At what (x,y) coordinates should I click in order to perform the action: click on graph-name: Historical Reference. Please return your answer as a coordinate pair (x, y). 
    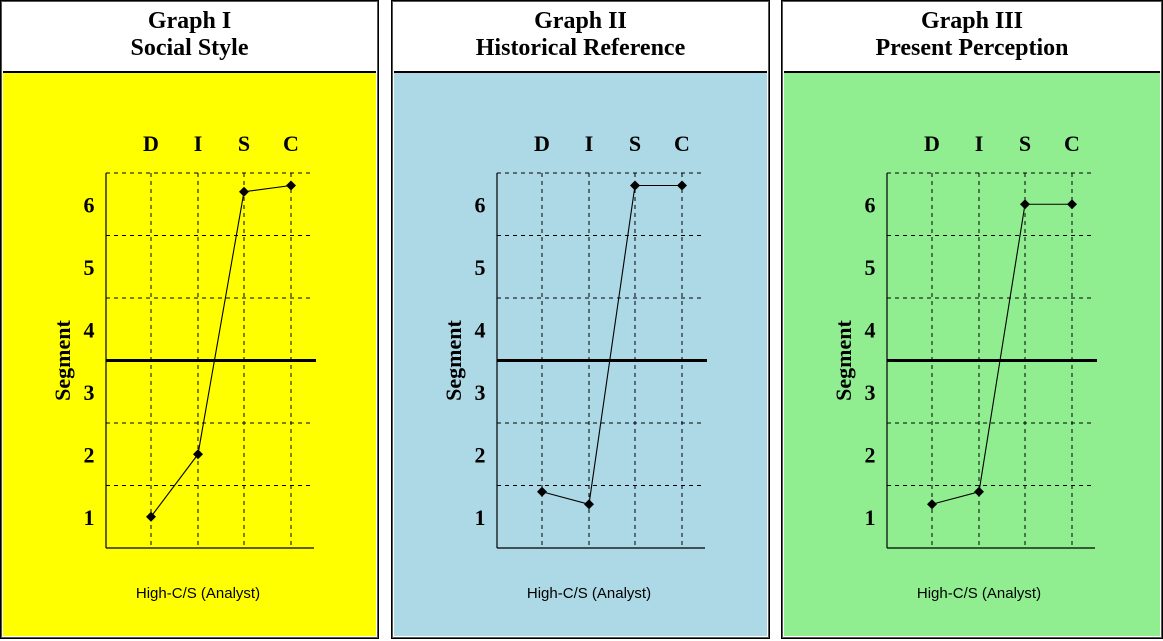
    Looking at the image, I should click on (580, 48).